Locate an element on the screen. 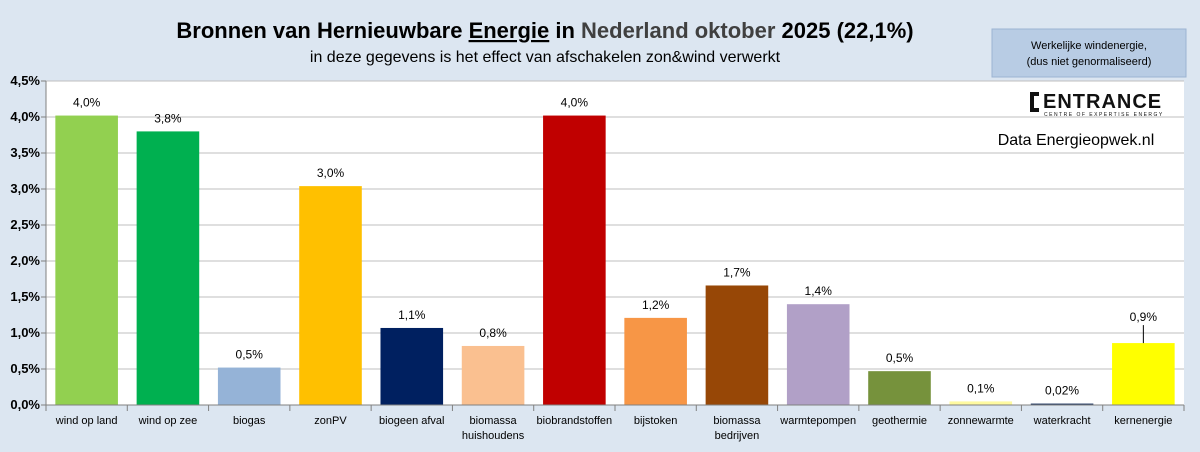 This screenshot has height=452, width=1200. x-tick-label: bijstoken is located at coordinates (655, 421).